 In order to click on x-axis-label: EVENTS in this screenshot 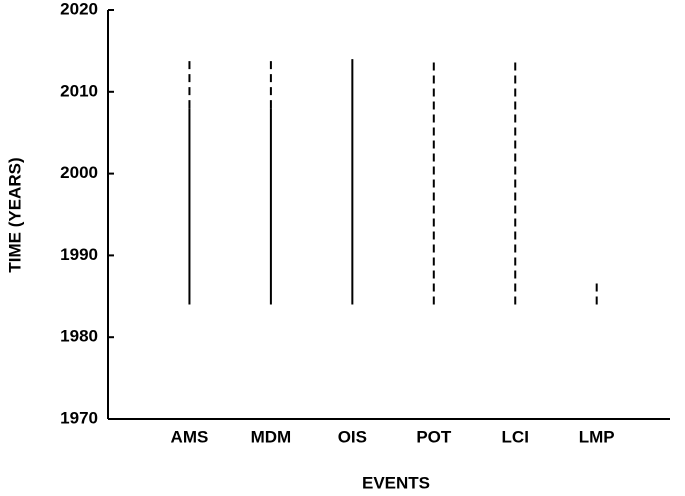, I will do `click(396, 482)`.